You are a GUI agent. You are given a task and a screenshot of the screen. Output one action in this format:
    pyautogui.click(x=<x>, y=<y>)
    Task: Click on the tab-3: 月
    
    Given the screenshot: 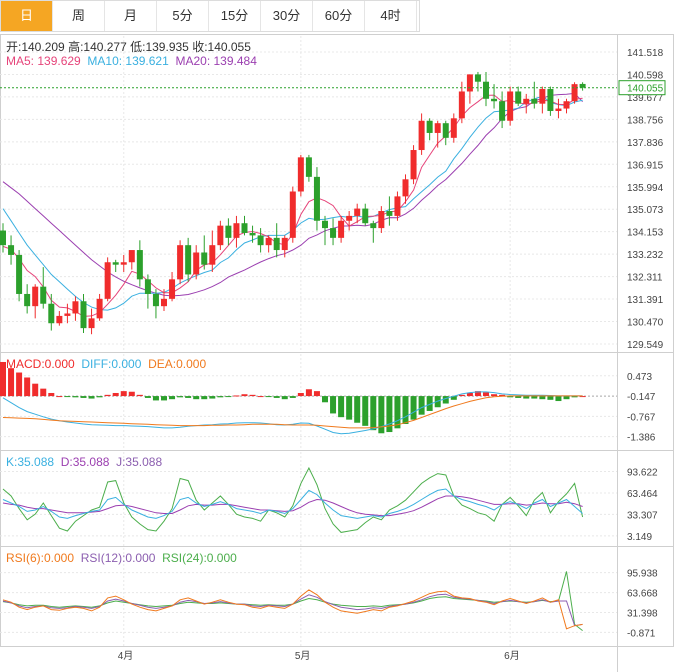 What is the action you would take?
    pyautogui.click(x=131, y=16)
    